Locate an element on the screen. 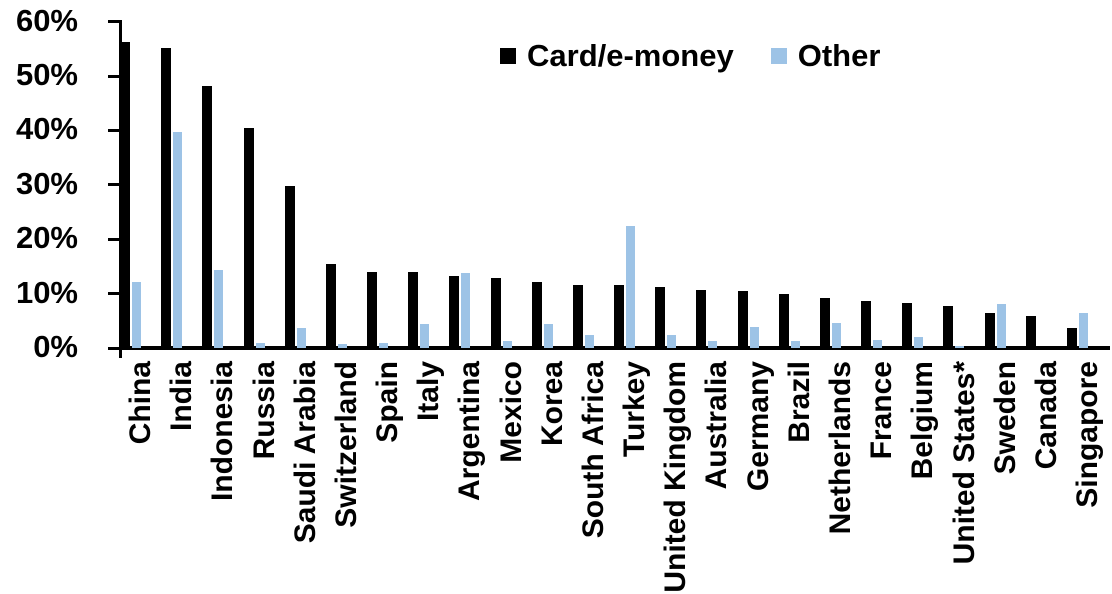 The image size is (1112, 594). legend: Card/e-money Other is located at coordinates (690, 56).